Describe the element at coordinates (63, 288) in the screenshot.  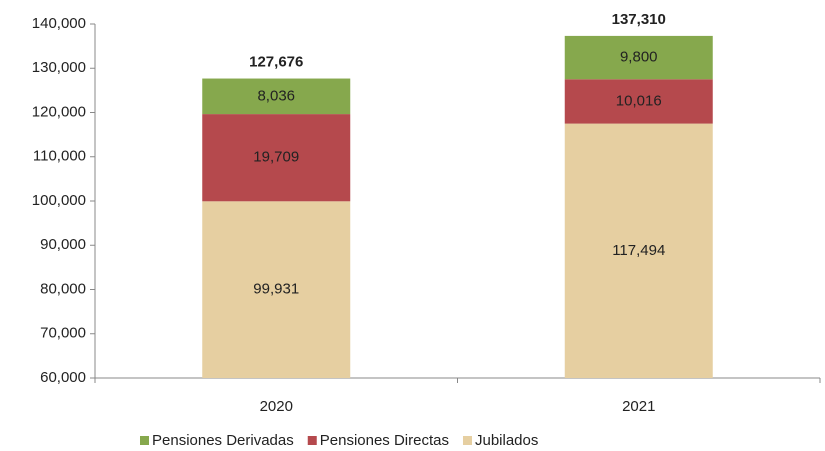
I see `y-tick-label: 80,000` at that location.